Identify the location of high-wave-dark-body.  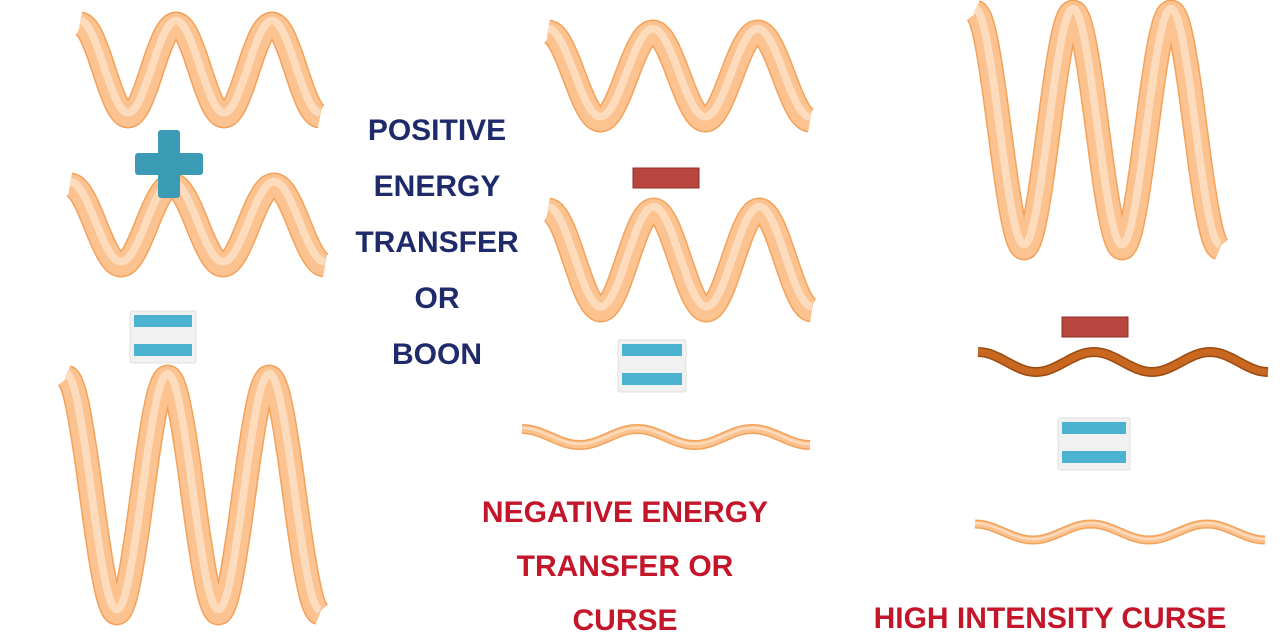
(1123, 362).